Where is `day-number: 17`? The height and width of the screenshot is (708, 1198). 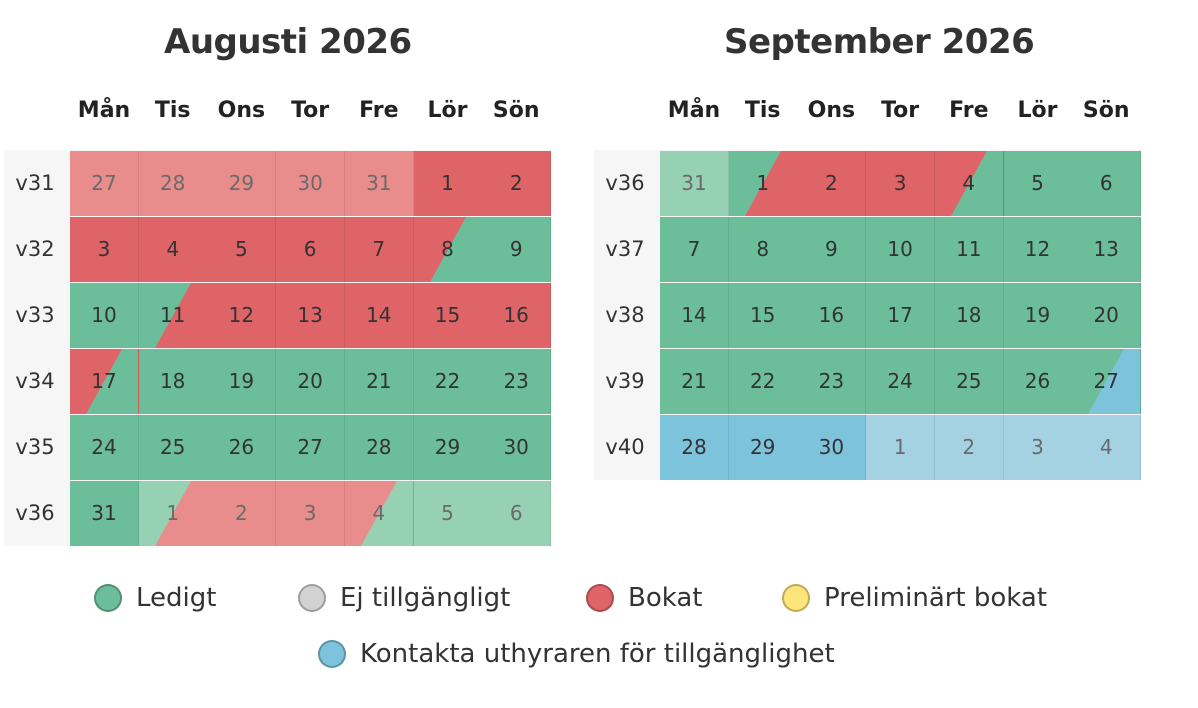 day-number: 17 is located at coordinates (900, 315).